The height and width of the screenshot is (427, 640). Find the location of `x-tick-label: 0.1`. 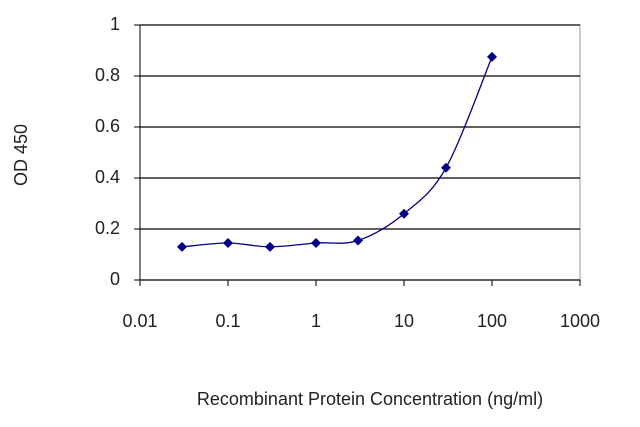

x-tick-label: 0.1 is located at coordinates (227, 321).